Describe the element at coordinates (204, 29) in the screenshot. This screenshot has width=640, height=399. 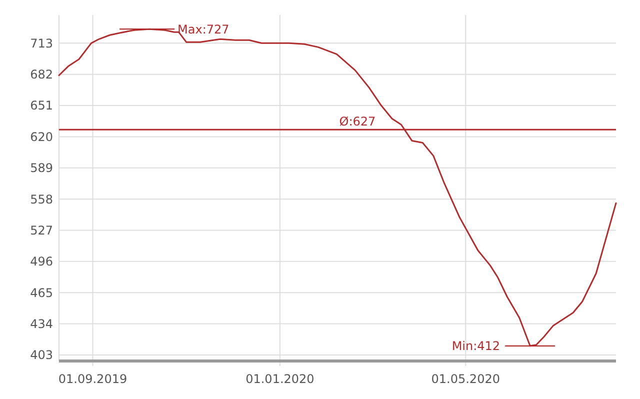
I see `annotation: Max:727` at that location.